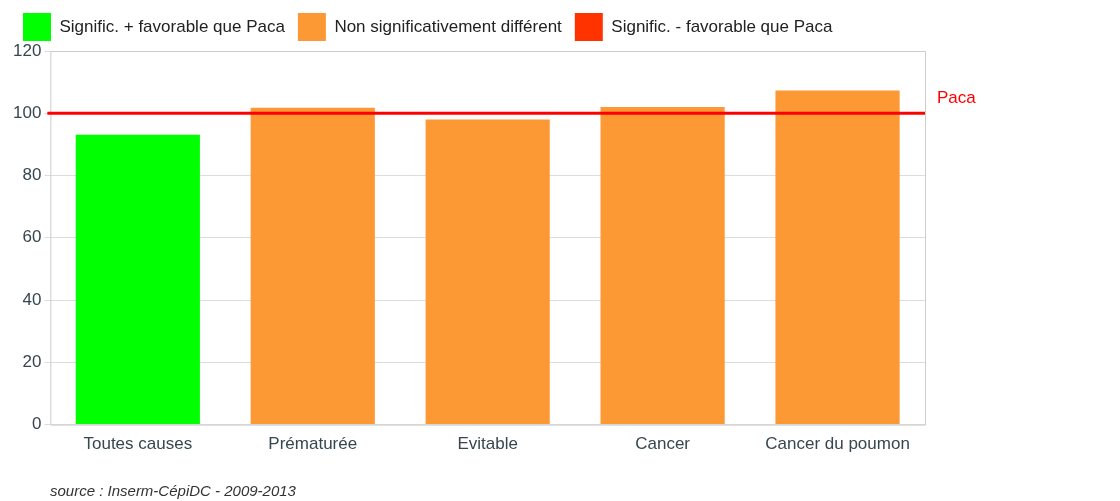 The image size is (1120, 501). Describe the element at coordinates (32, 362) in the screenshot. I see `y-tick-label: 20` at that location.